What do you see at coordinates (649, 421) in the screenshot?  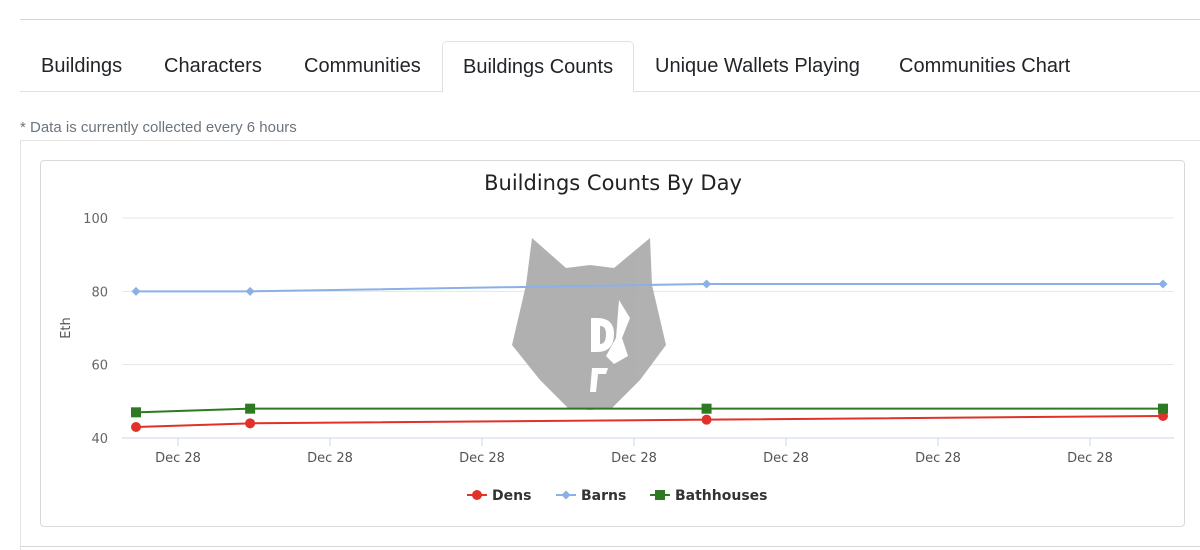 I see `dens-line` at bounding box center [649, 421].